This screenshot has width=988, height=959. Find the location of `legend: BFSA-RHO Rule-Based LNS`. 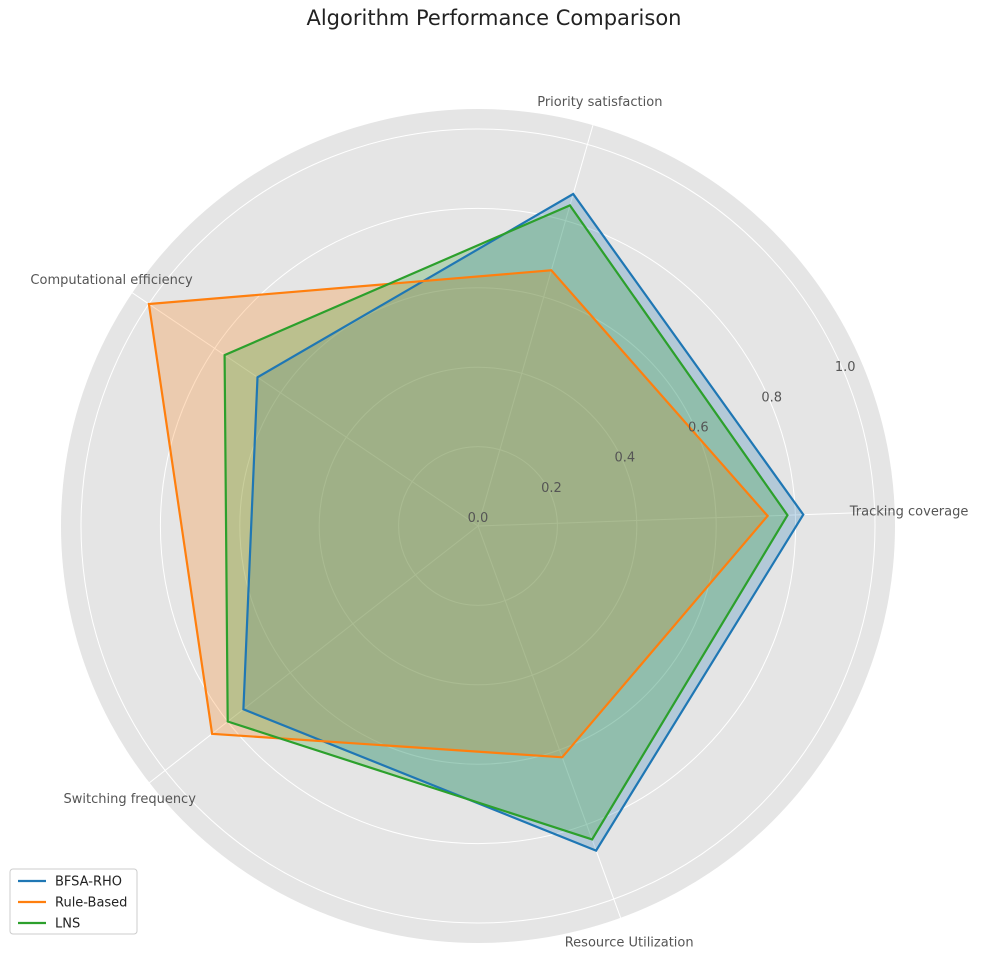

legend: BFSA-RHO Rule-Based LNS is located at coordinates (73, 901).